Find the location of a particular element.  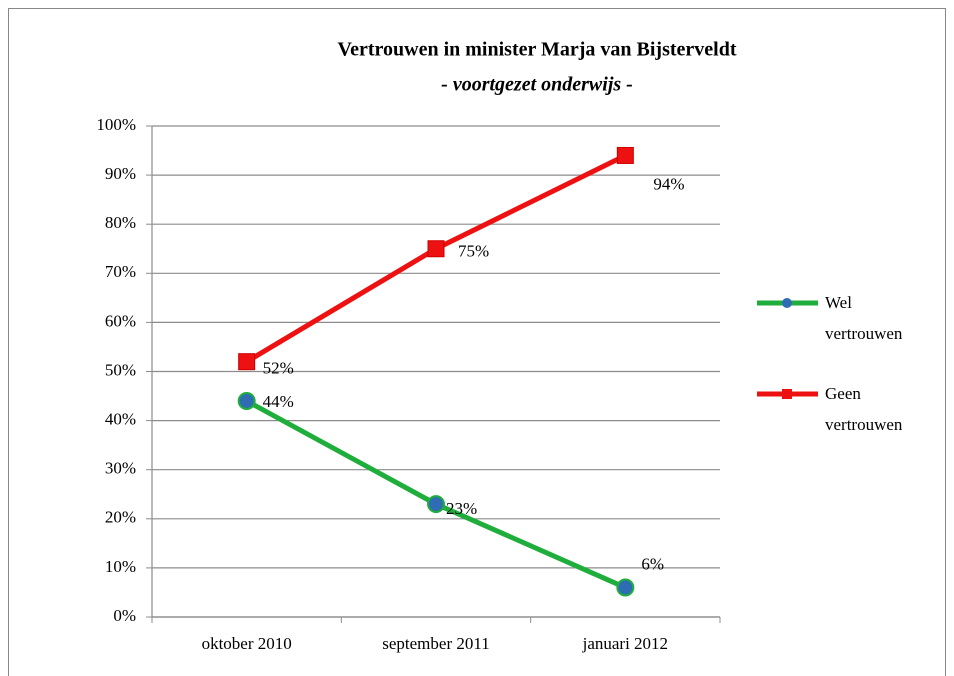

data-label: 52% is located at coordinates (278, 368).